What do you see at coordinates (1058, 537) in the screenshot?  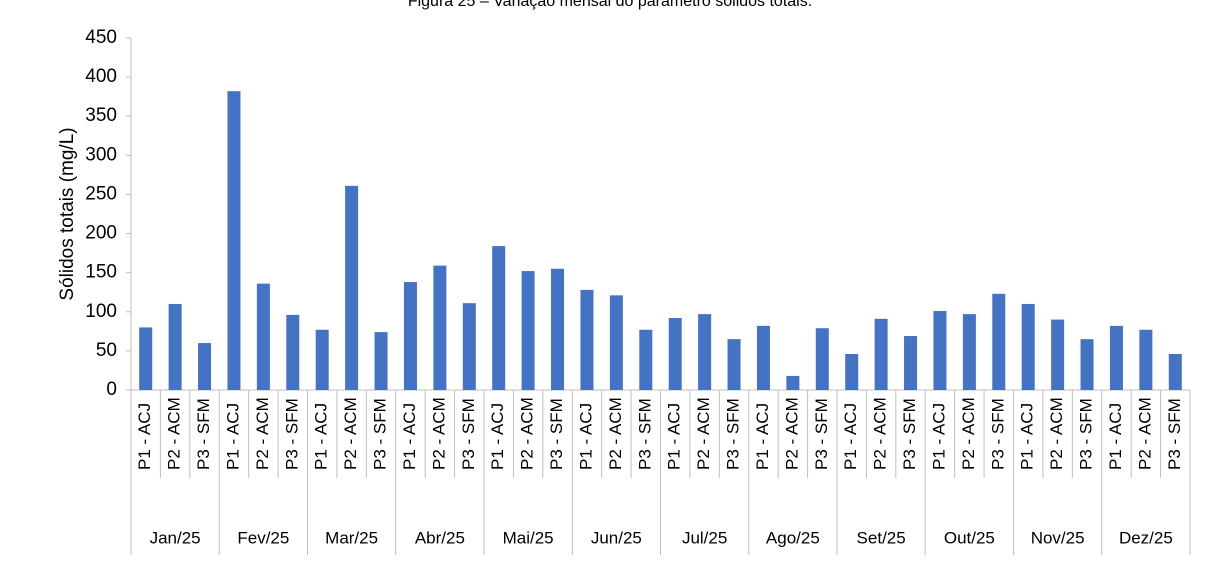 I see `group-label: Nov/25` at bounding box center [1058, 537].